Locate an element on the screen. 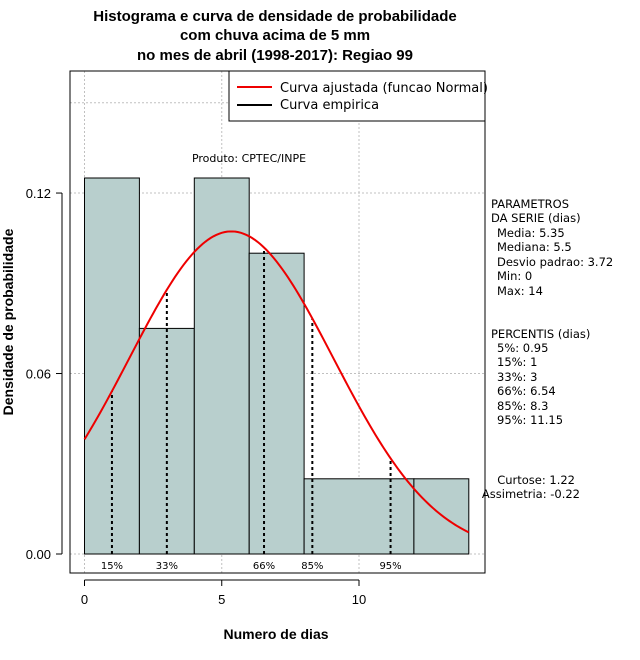 This screenshot has width=640, height=660. percentile-label-2: 66% is located at coordinates (264, 566).